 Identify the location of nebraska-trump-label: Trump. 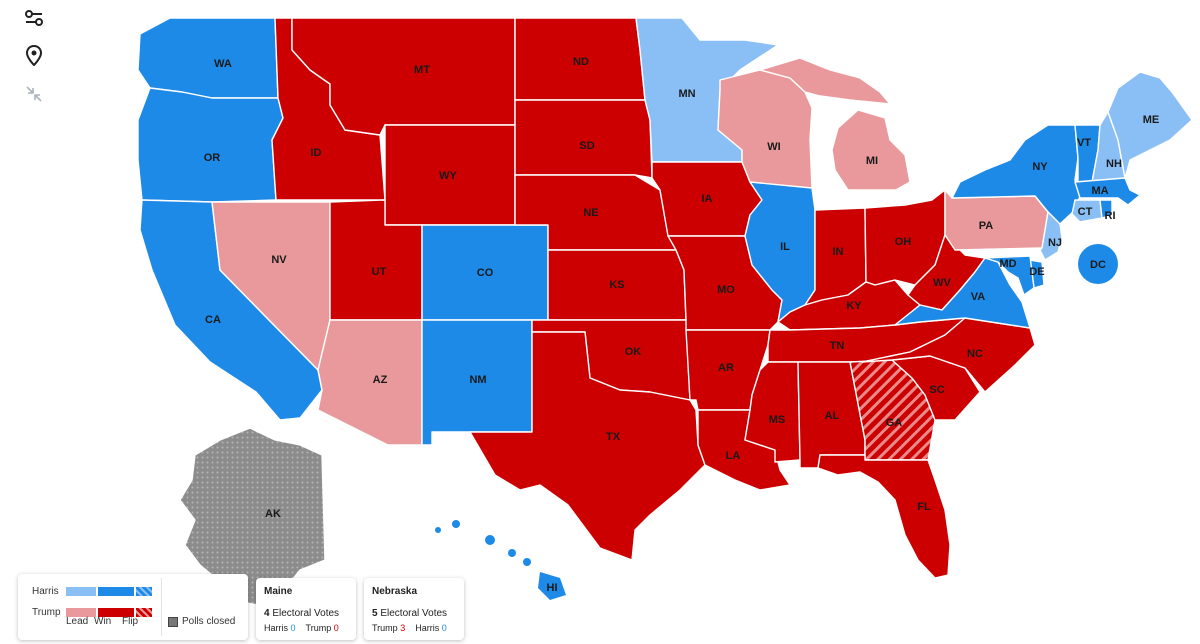
(385, 628).